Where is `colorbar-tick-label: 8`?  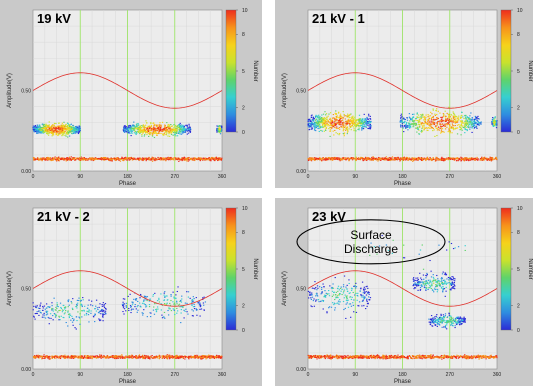
colorbar-tick-label: 8 is located at coordinates (518, 35).